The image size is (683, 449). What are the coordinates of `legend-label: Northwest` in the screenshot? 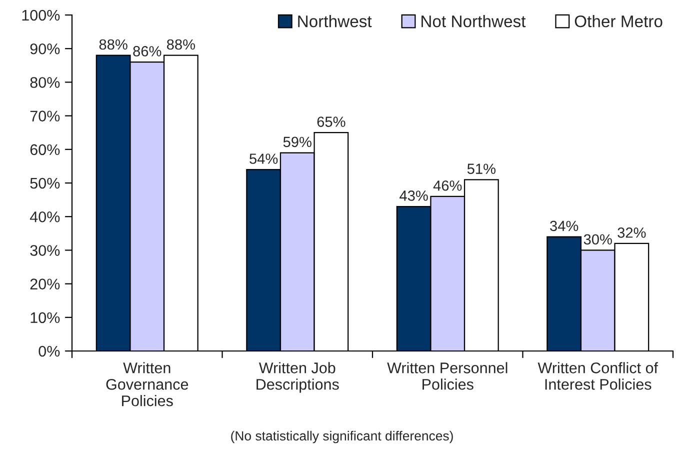 It's located at (335, 21).